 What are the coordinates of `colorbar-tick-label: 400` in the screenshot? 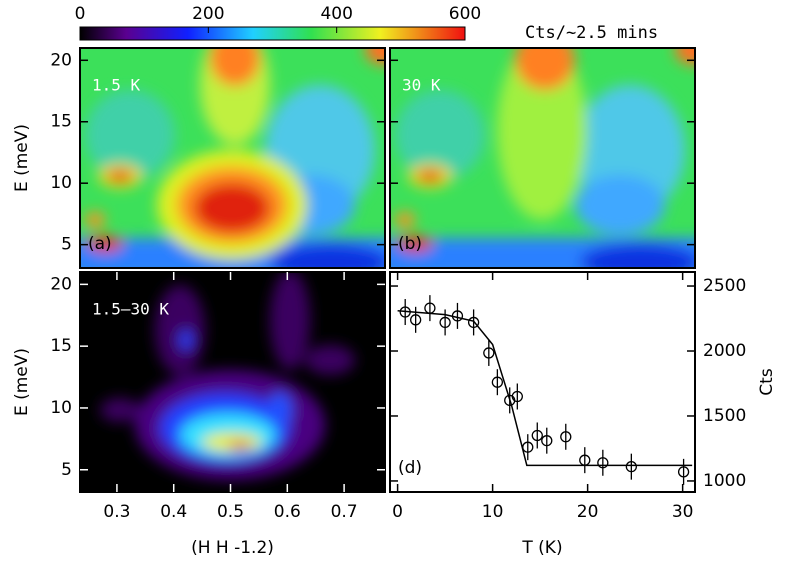 It's located at (336, 14).